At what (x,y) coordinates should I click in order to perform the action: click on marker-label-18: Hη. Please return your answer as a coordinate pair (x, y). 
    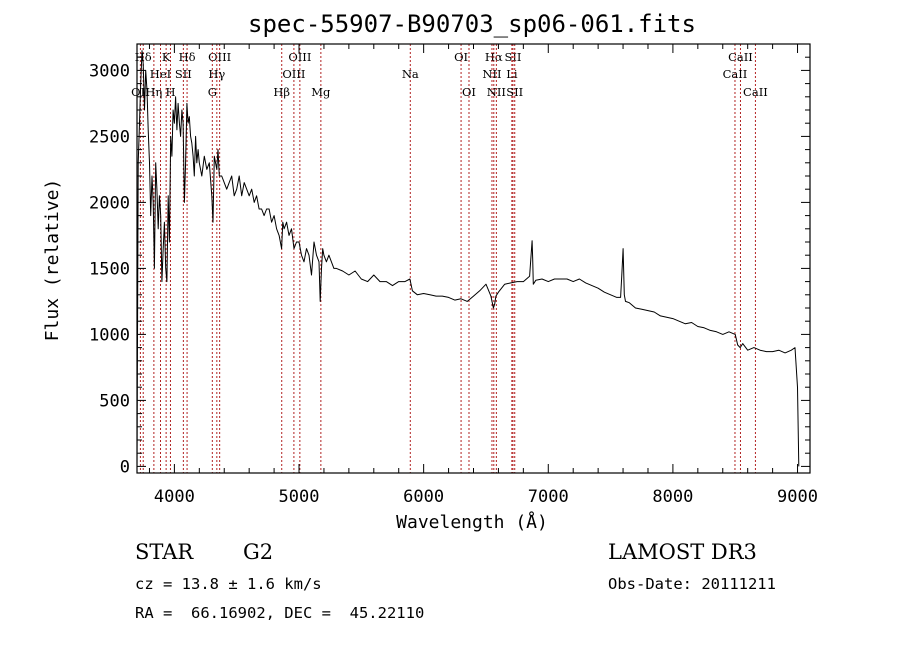
    Looking at the image, I should click on (153, 92).